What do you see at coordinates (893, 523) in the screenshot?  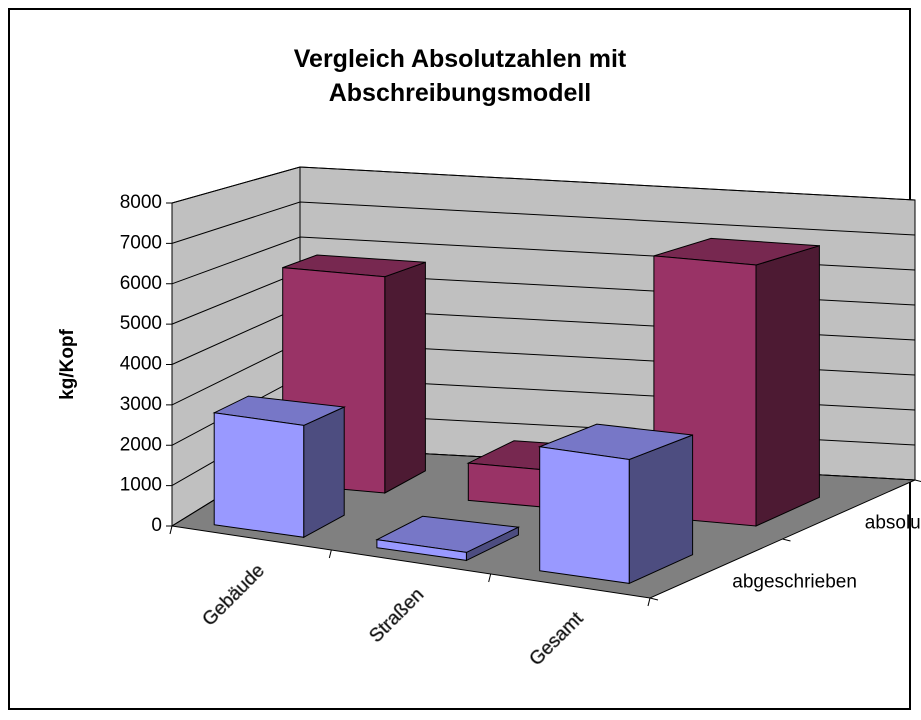 I see `legend-label: absolut` at bounding box center [893, 523].